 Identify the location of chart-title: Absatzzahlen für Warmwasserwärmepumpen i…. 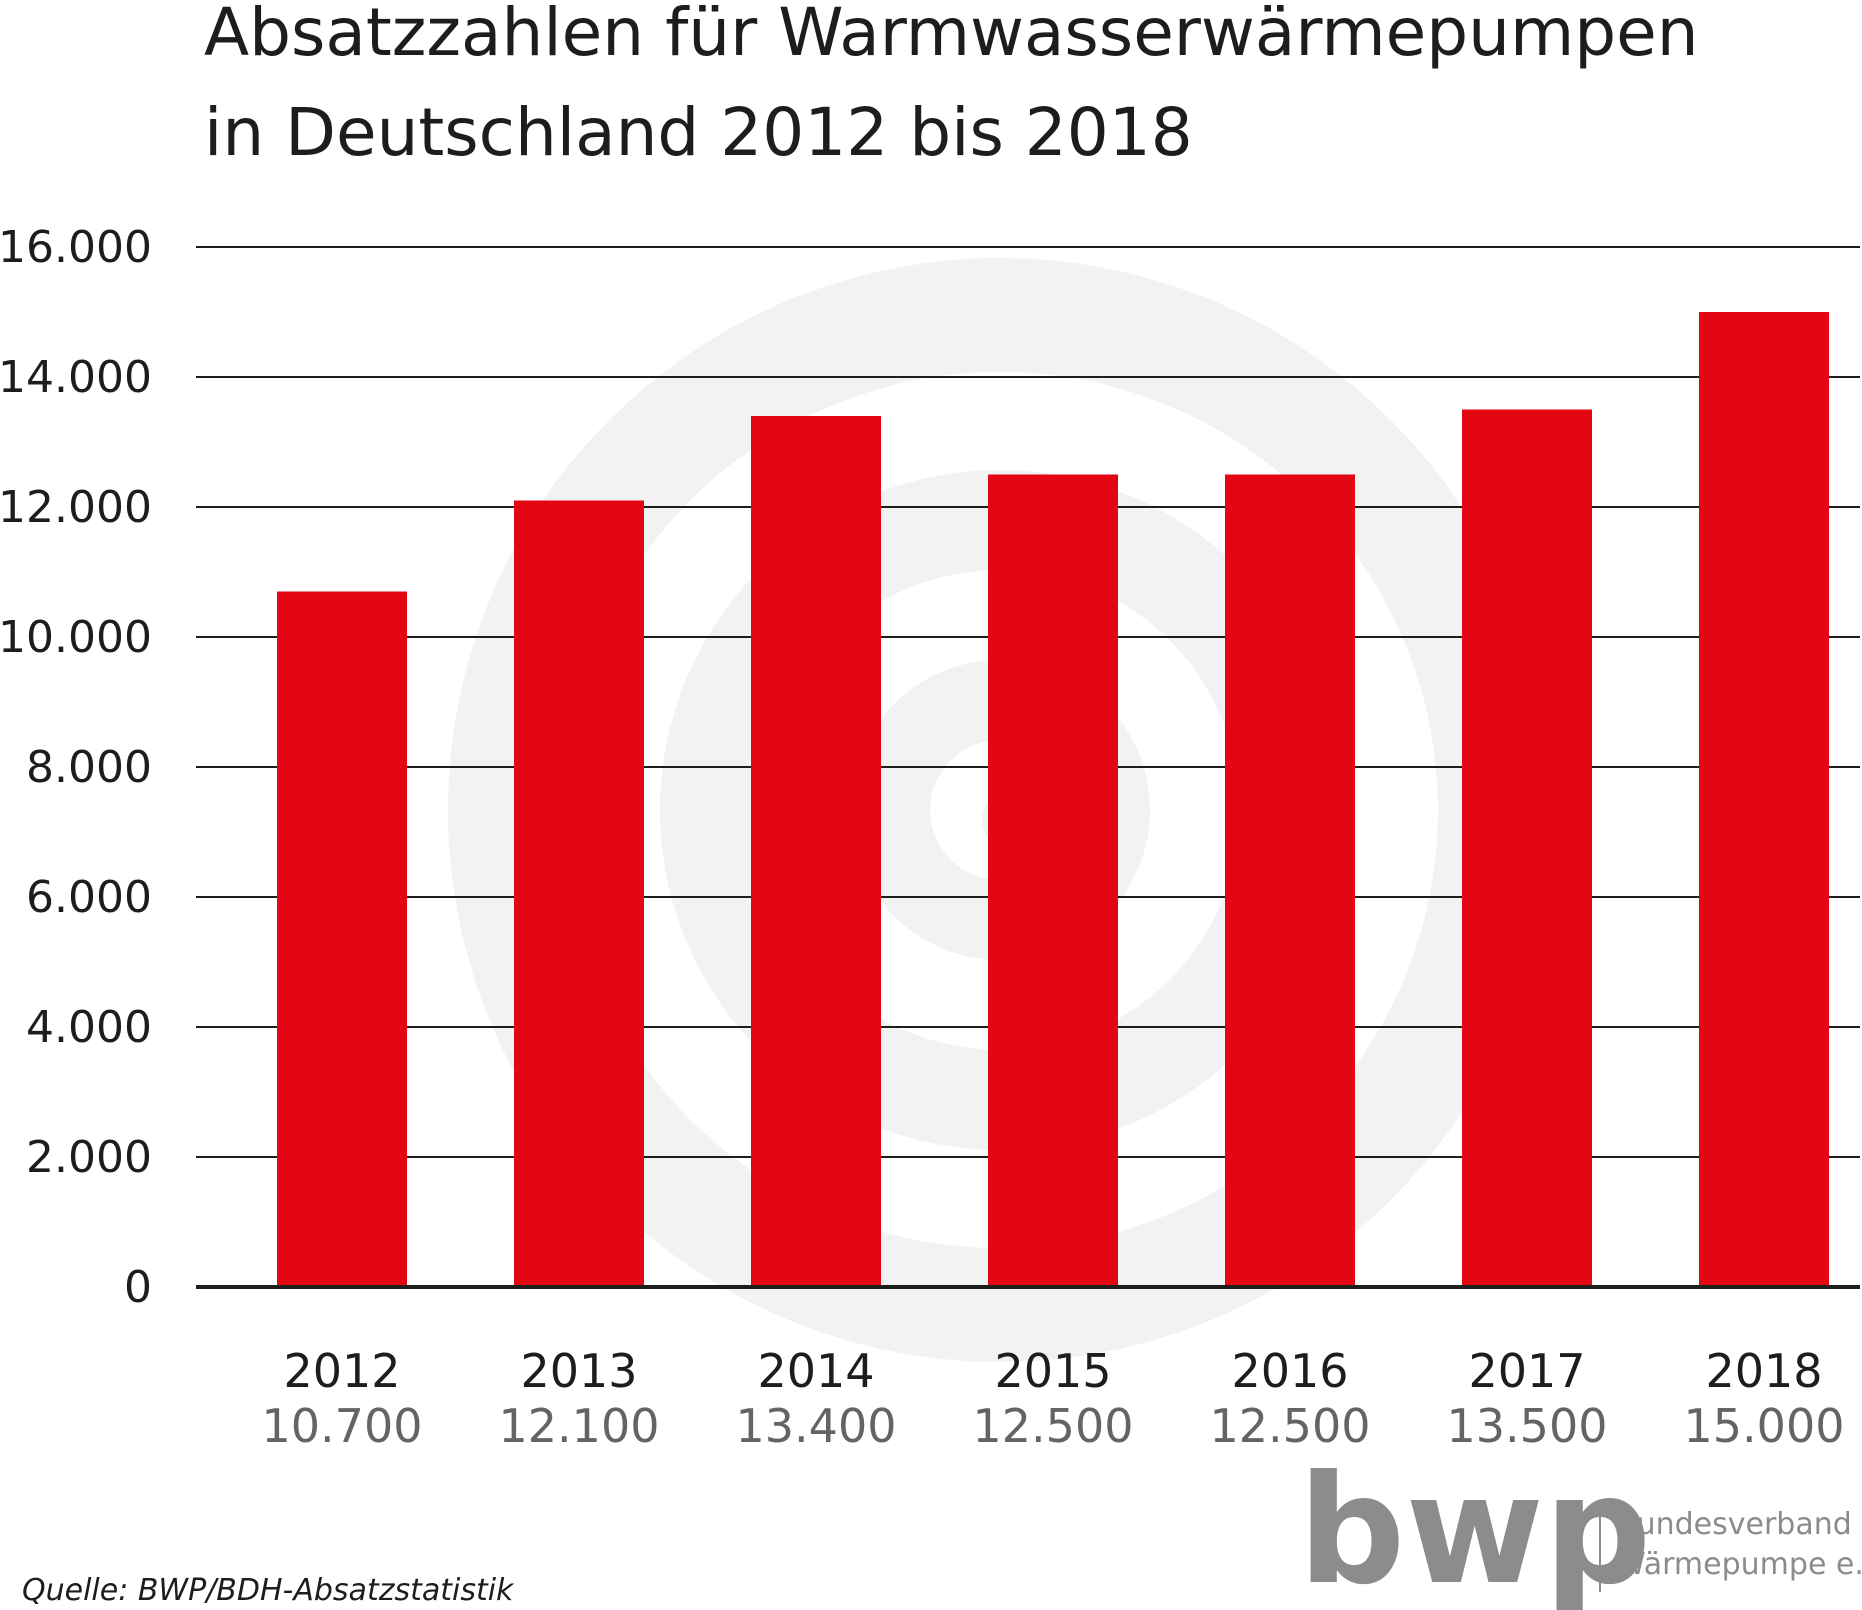
(951, 85).